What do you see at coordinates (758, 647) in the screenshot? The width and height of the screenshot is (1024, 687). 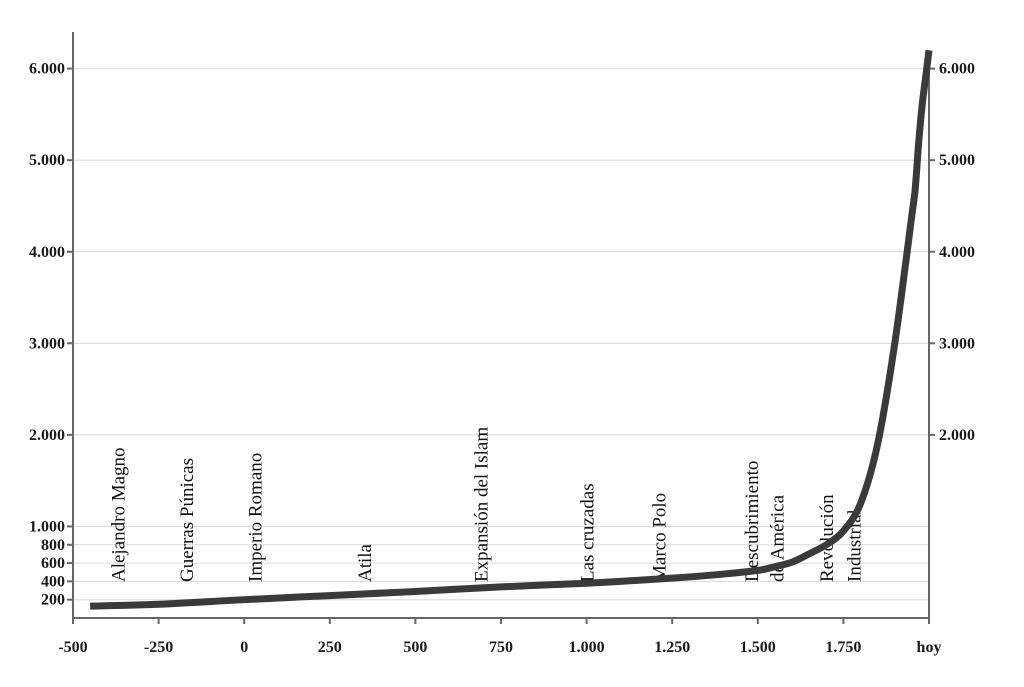 I see `x-tick-label: 1.500` at bounding box center [758, 647].